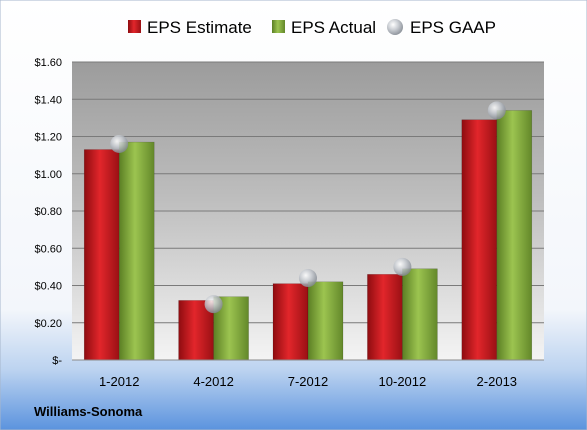 This screenshot has height=430, width=587. I want to click on y-tick-label: $0.60, so click(48, 249).